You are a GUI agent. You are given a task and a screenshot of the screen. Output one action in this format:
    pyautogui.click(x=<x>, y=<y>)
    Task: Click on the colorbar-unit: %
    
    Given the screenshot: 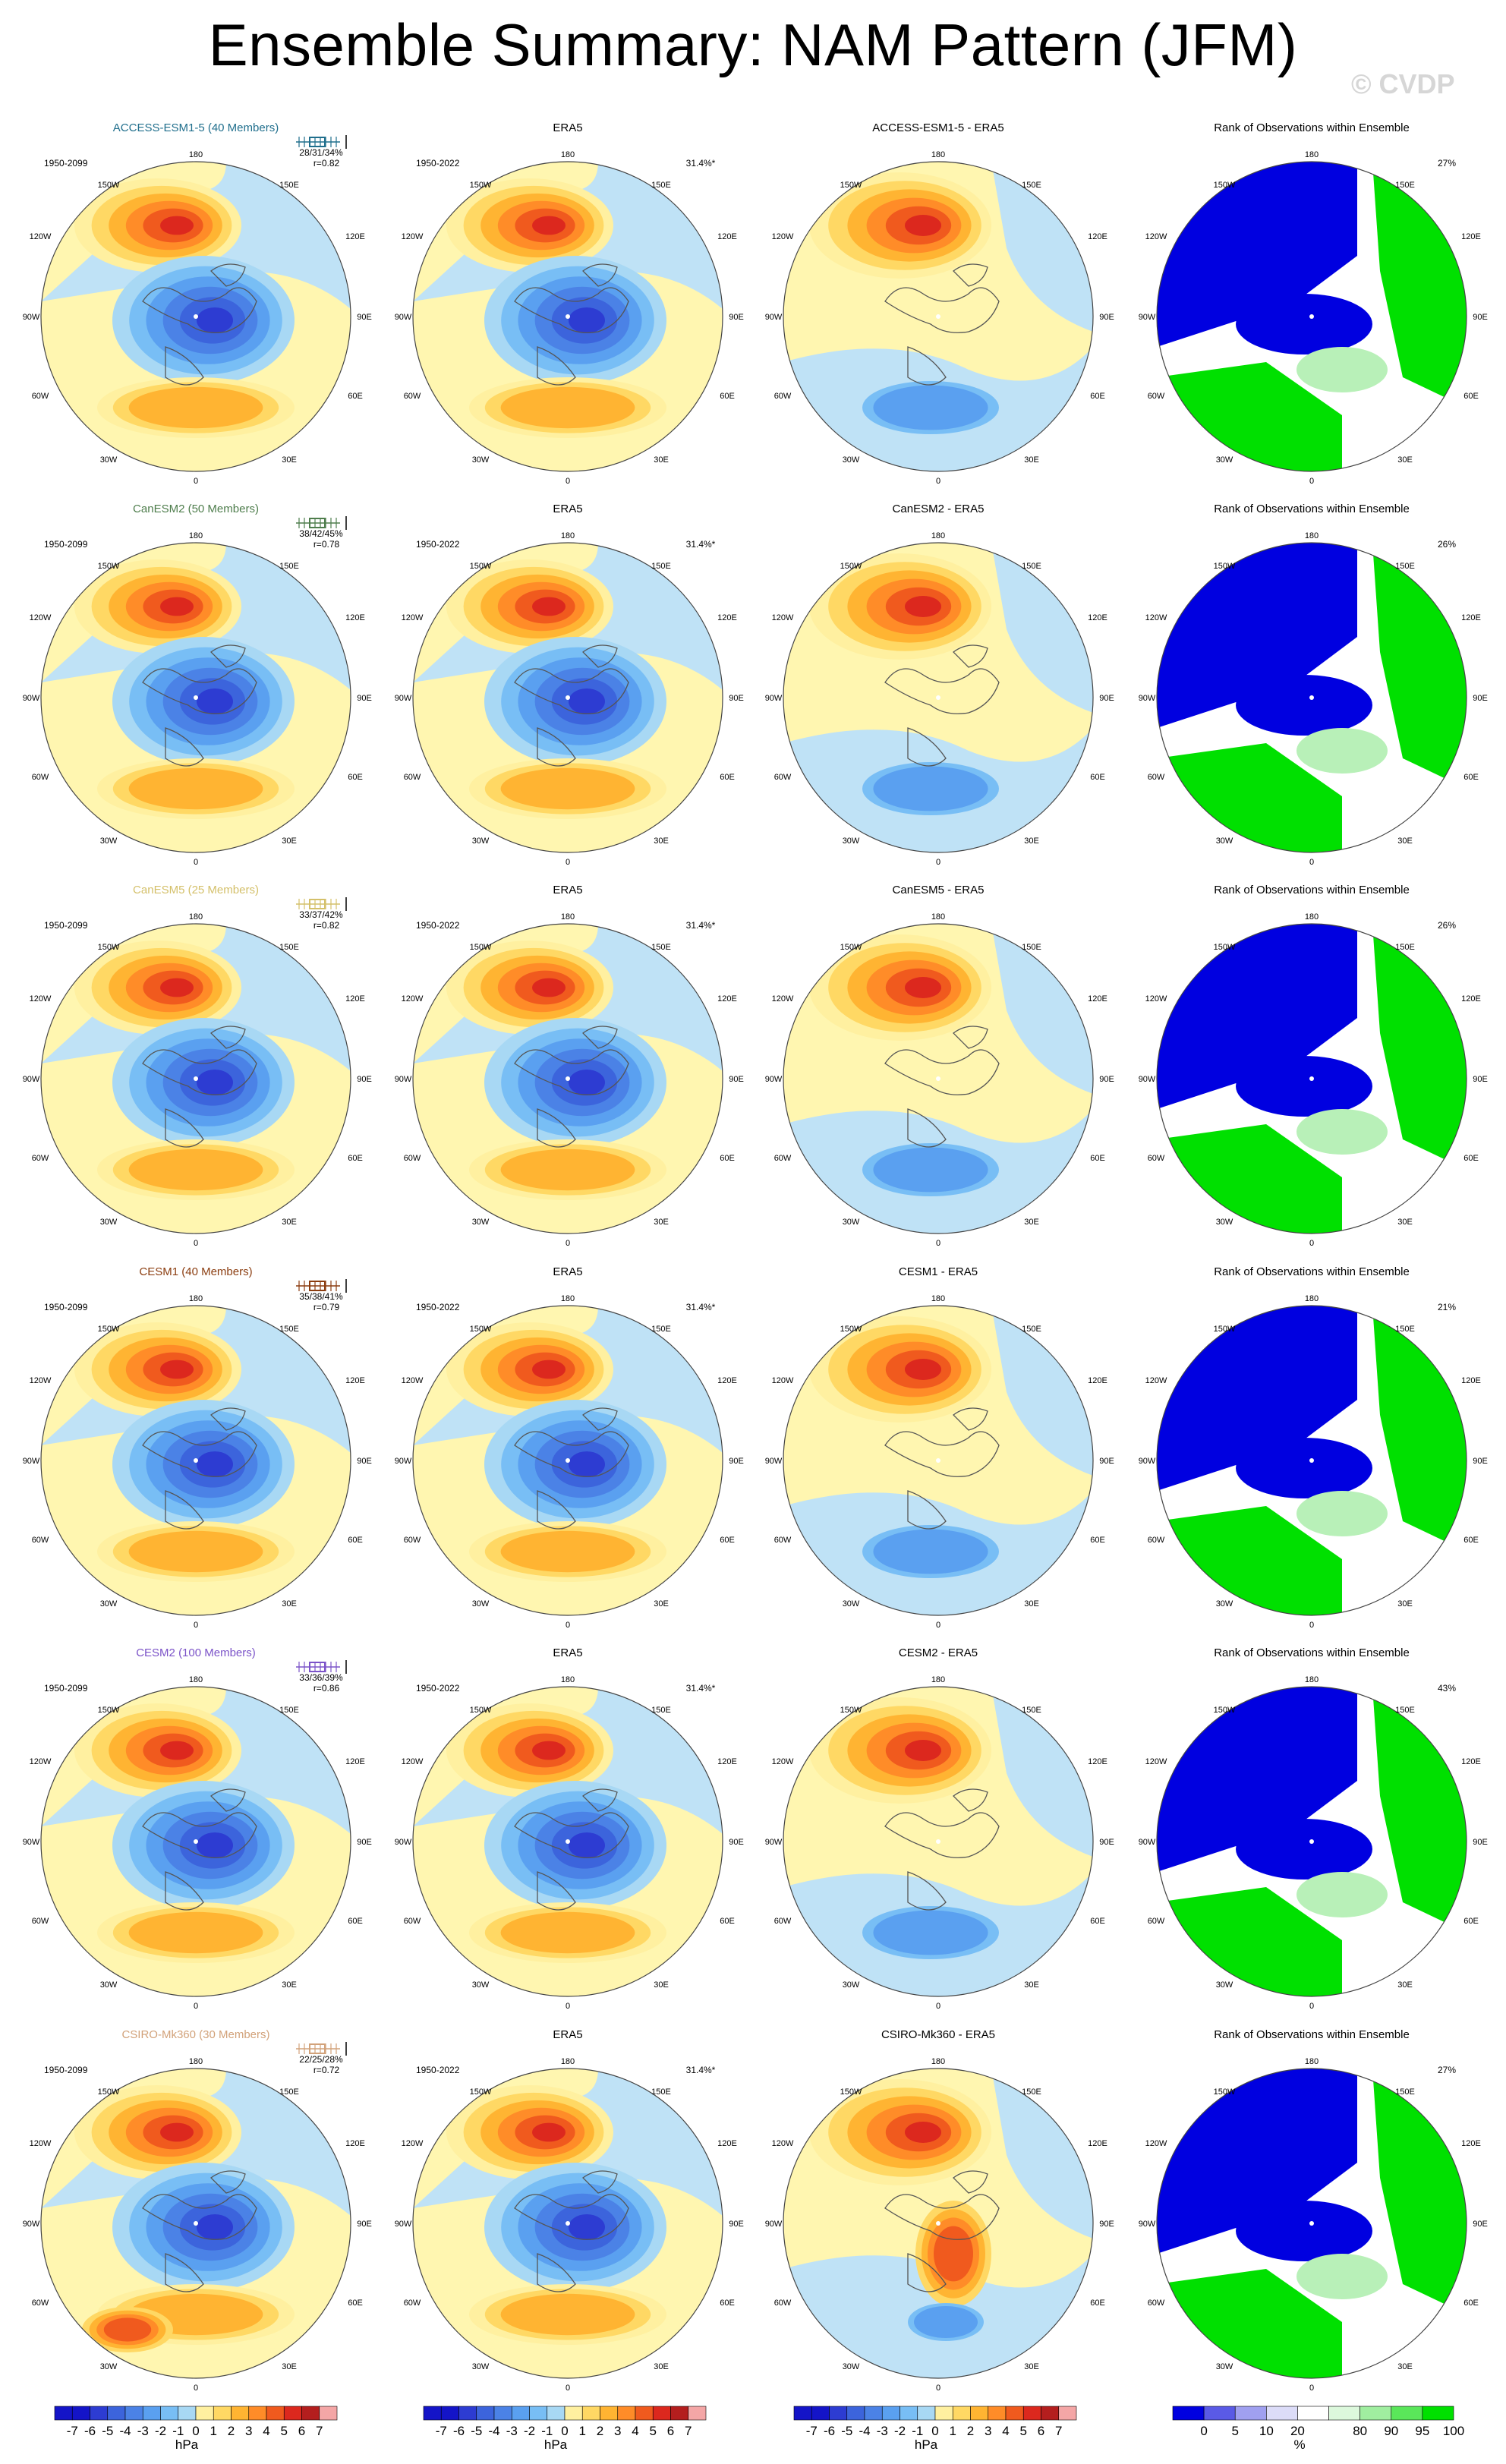 What is the action you would take?
    pyautogui.click(x=1299, y=2445)
    